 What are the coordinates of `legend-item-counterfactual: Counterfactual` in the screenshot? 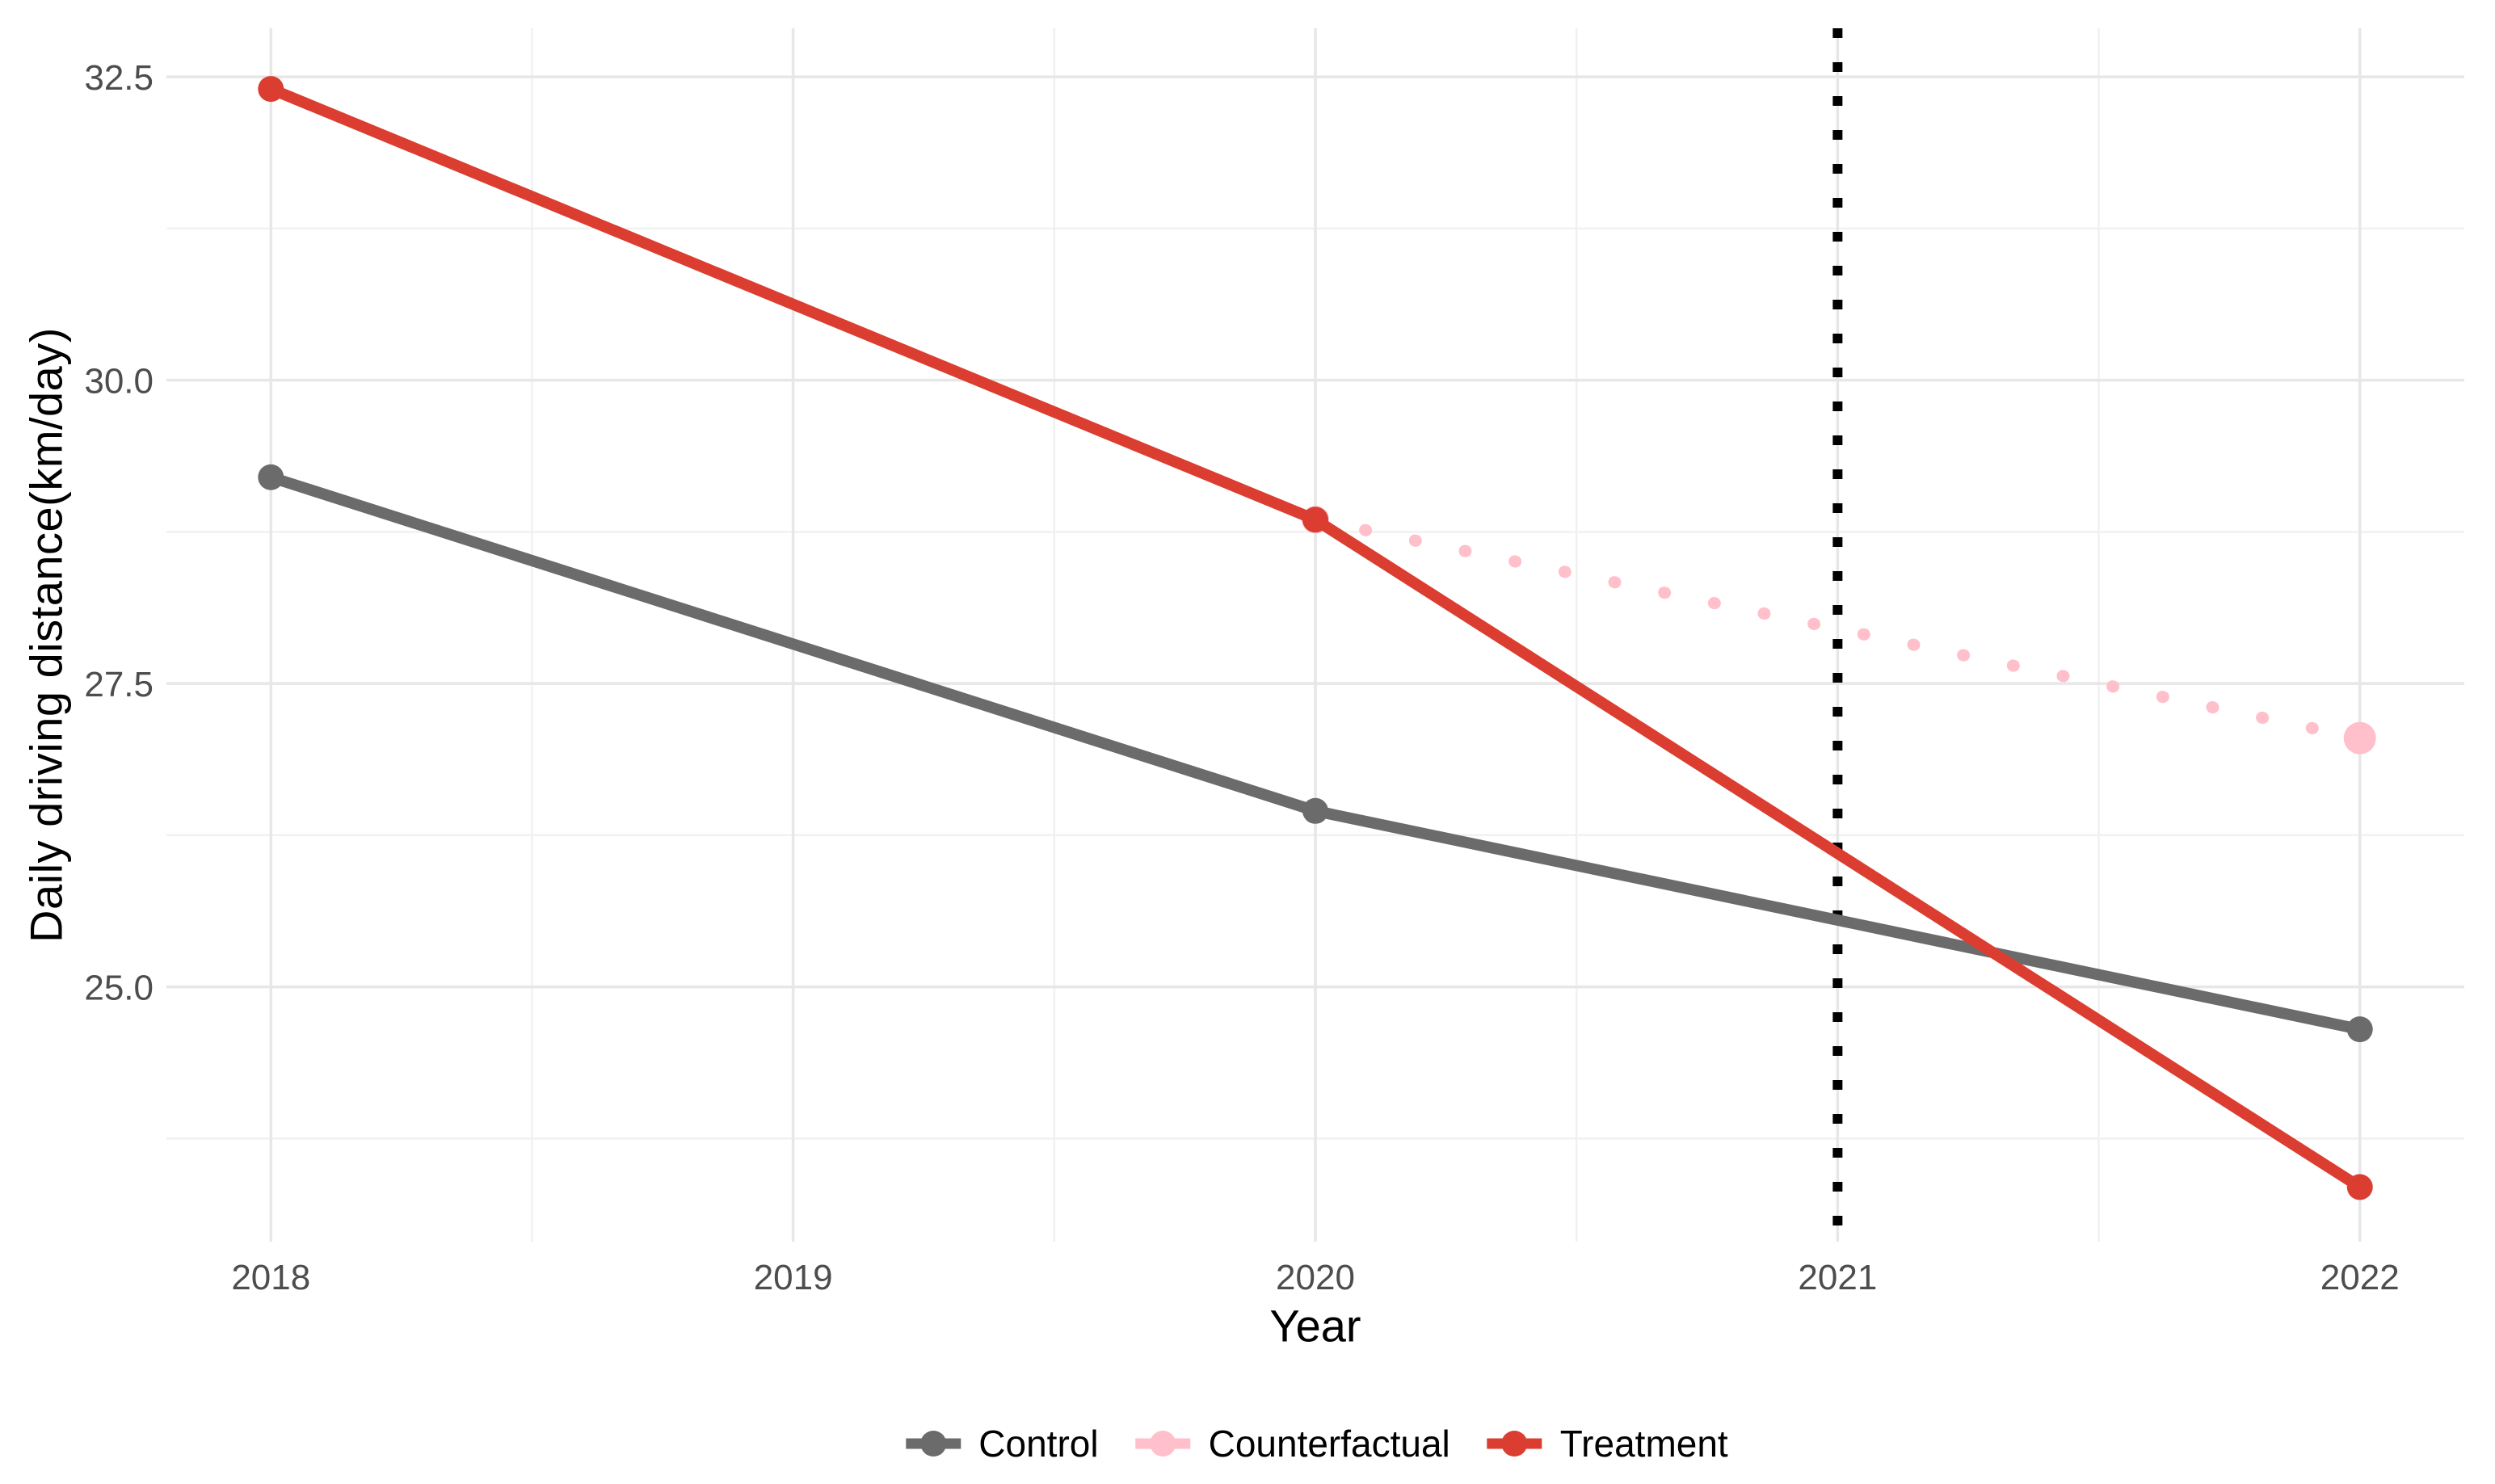 It's located at (1291, 1444).